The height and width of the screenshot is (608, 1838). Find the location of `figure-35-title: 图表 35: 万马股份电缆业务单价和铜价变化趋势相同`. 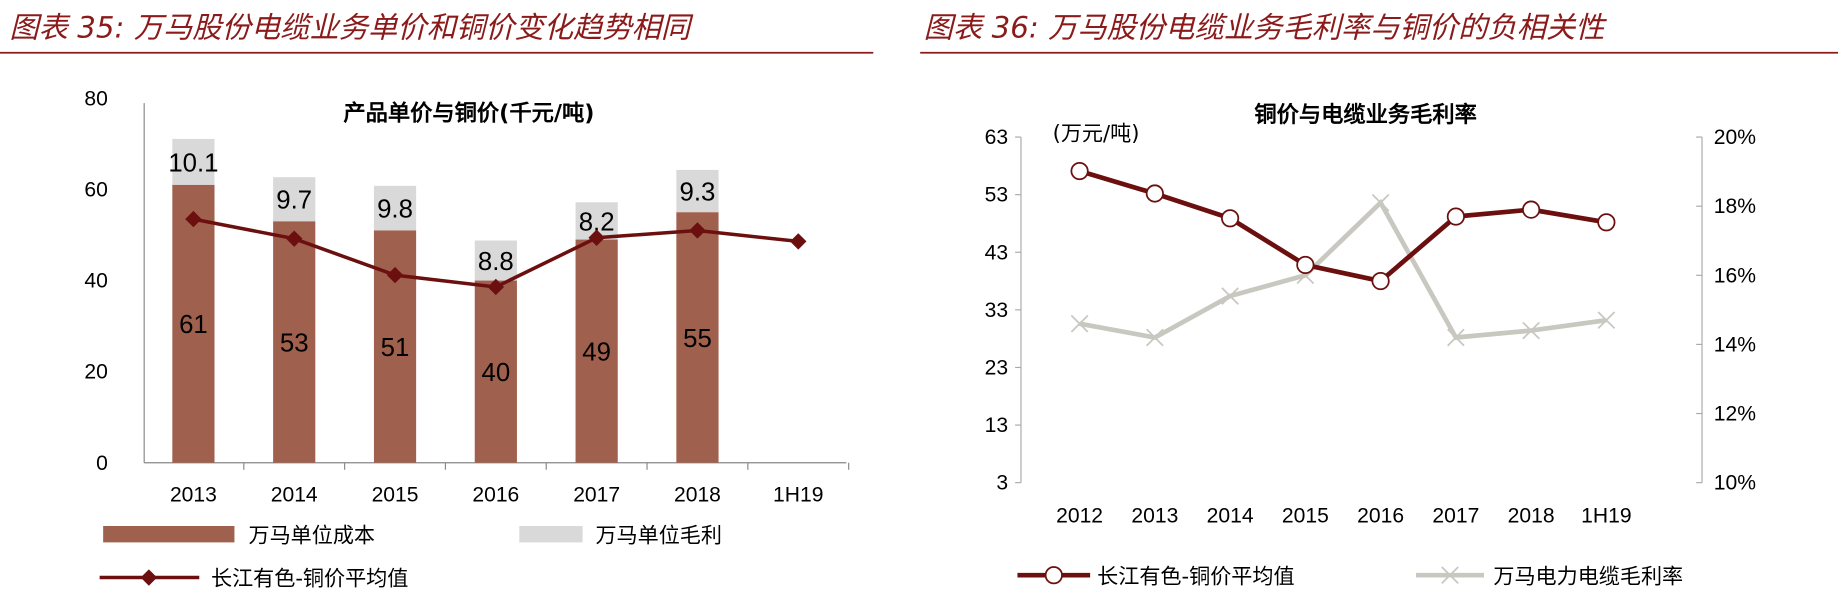

figure-35-title: 图表 35: 万马股份电缆业务单价和铜价变化趋势相同 is located at coordinates (351, 27).